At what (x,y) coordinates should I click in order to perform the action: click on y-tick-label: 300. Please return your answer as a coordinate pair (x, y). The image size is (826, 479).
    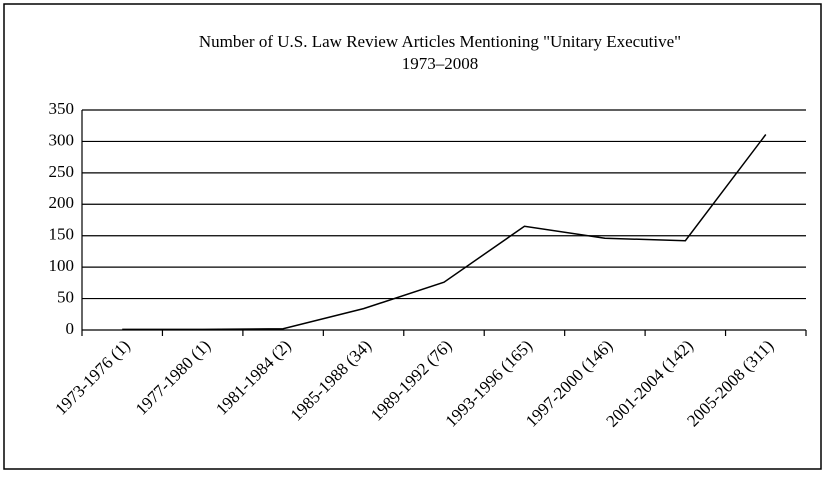
    Looking at the image, I should click on (62, 139).